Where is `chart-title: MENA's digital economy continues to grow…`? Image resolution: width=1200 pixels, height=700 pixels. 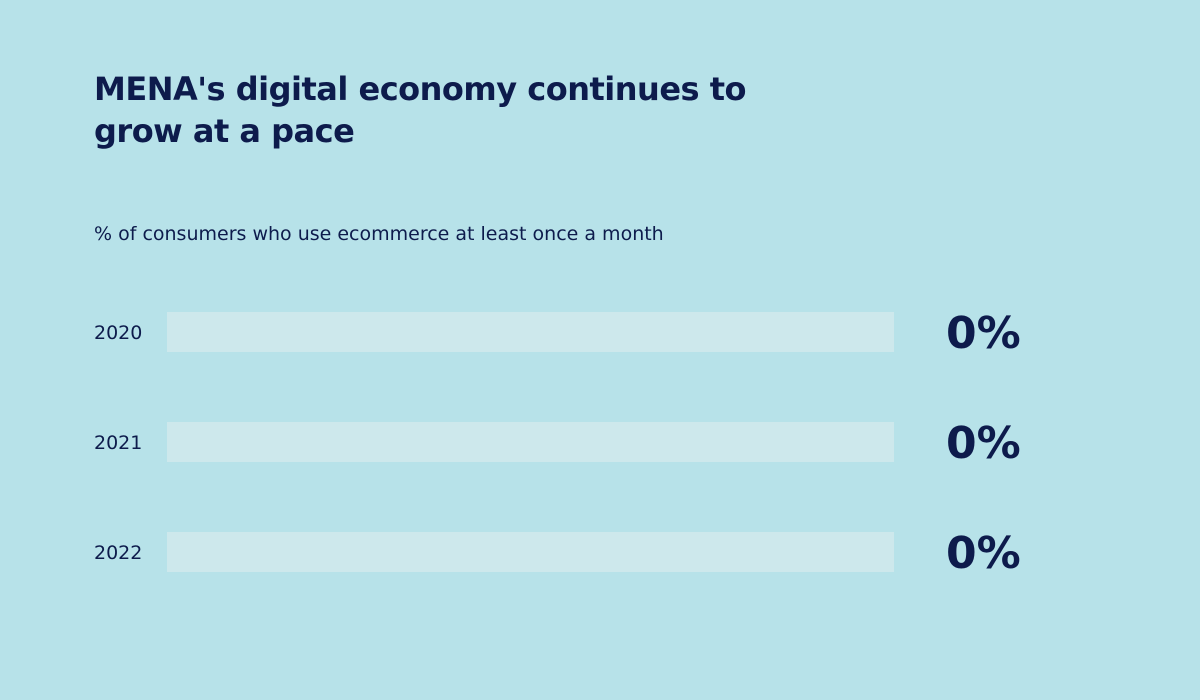 chart-title: MENA's digital economy continues to grow… is located at coordinates (420, 110).